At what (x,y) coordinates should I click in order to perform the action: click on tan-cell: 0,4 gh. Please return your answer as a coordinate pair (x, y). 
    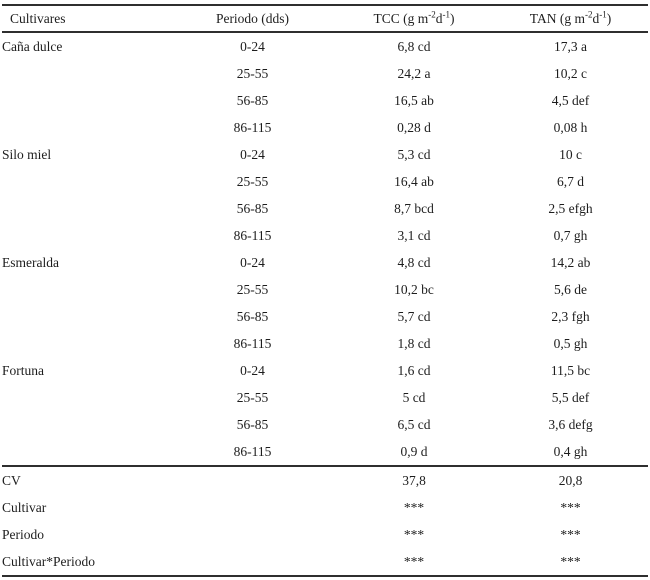
    Looking at the image, I should click on (570, 451).